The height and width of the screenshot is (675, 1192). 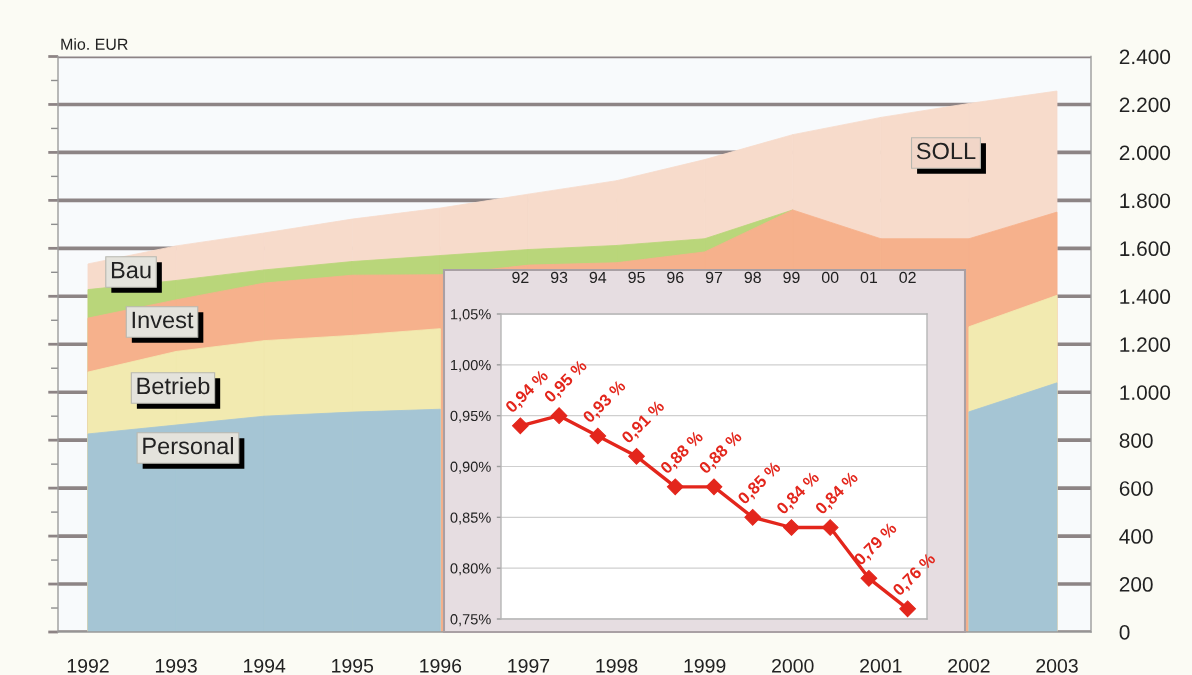 I want to click on y-tick-label: 400, so click(x=1136, y=536).